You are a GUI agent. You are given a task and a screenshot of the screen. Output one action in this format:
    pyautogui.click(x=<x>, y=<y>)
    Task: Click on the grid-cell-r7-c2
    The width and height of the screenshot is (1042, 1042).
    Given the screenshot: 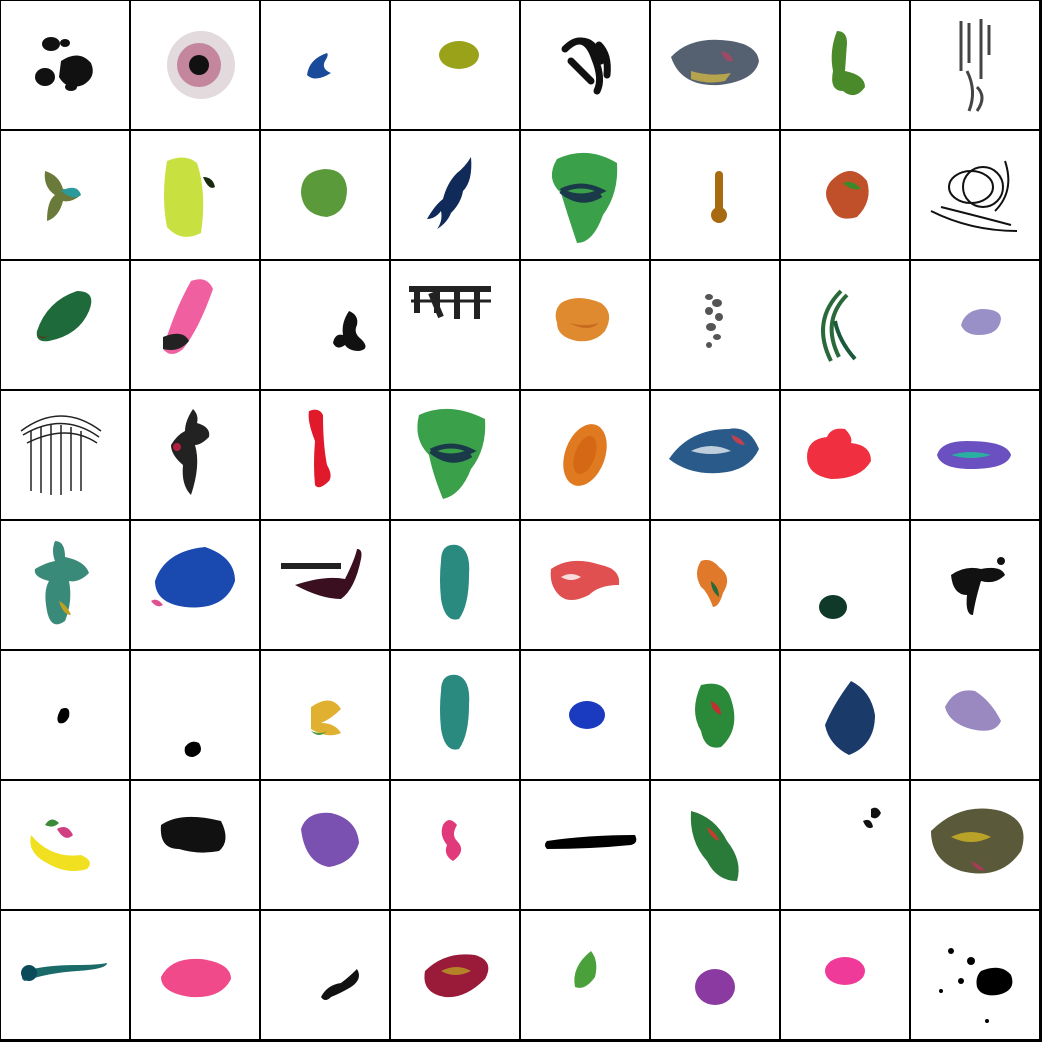 What is the action you would take?
    pyautogui.click(x=195, y=845)
    